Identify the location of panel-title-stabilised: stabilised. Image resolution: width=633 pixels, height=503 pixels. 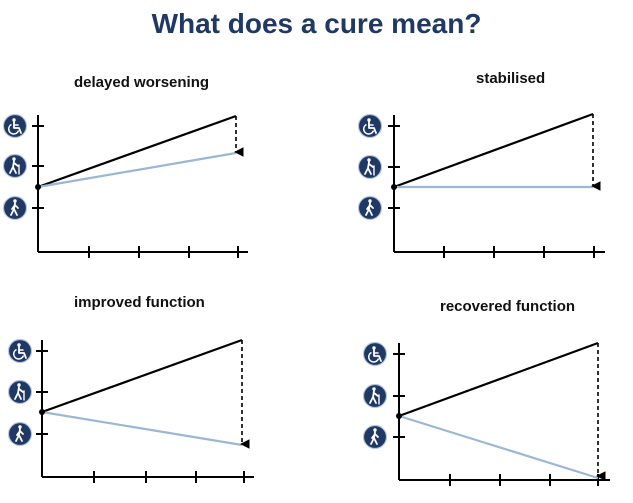
(511, 78).